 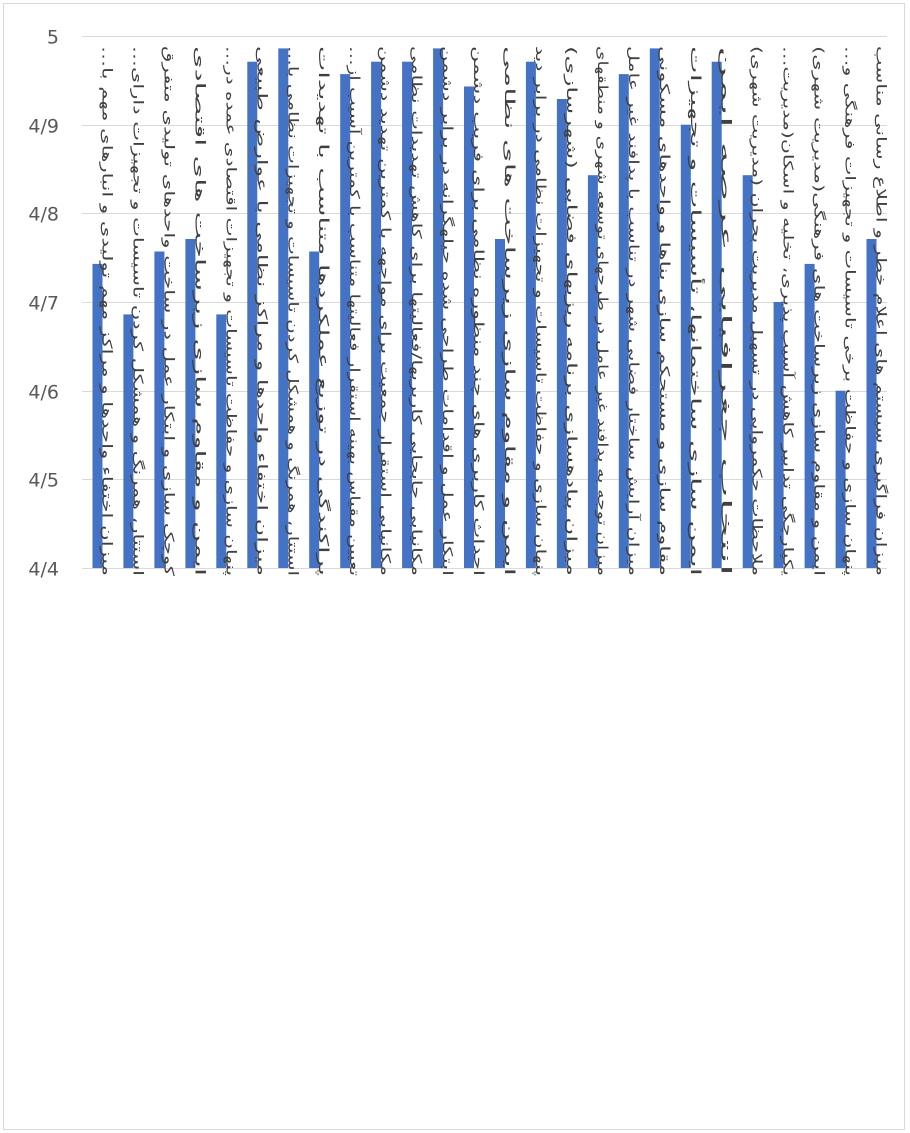 I want to click on category-label: ایمن و مقاوم سازی زیرساخت های نظامی, so click(x=509, y=311).